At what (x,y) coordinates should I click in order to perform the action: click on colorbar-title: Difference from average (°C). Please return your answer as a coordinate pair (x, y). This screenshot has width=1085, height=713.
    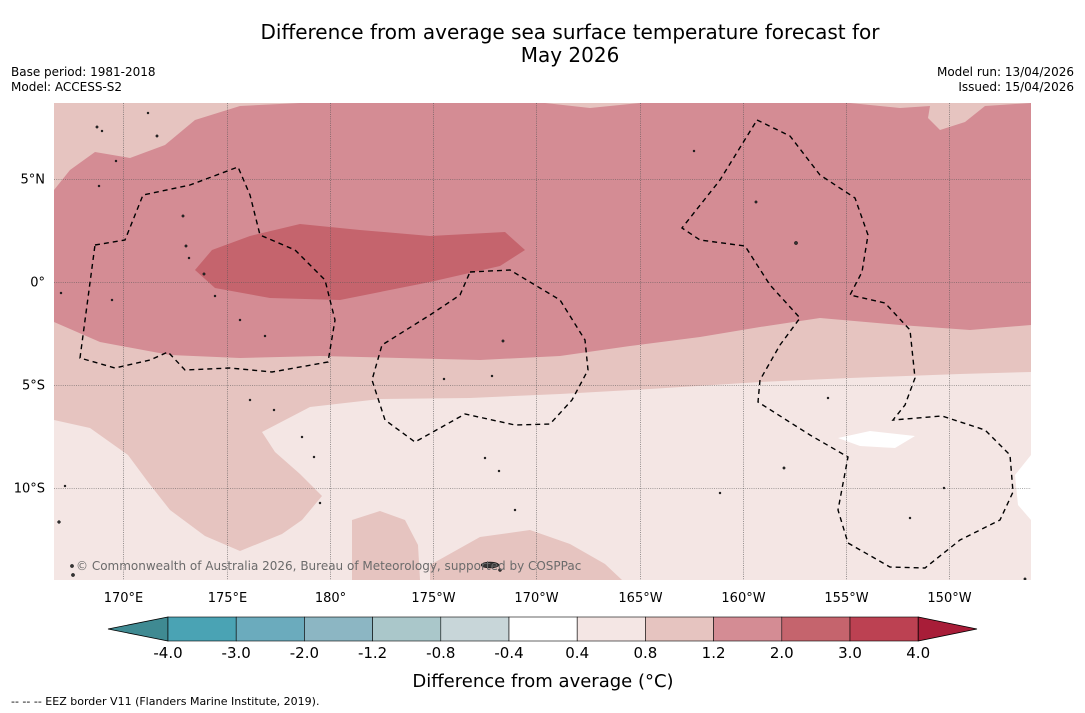
    Looking at the image, I should click on (542, 681).